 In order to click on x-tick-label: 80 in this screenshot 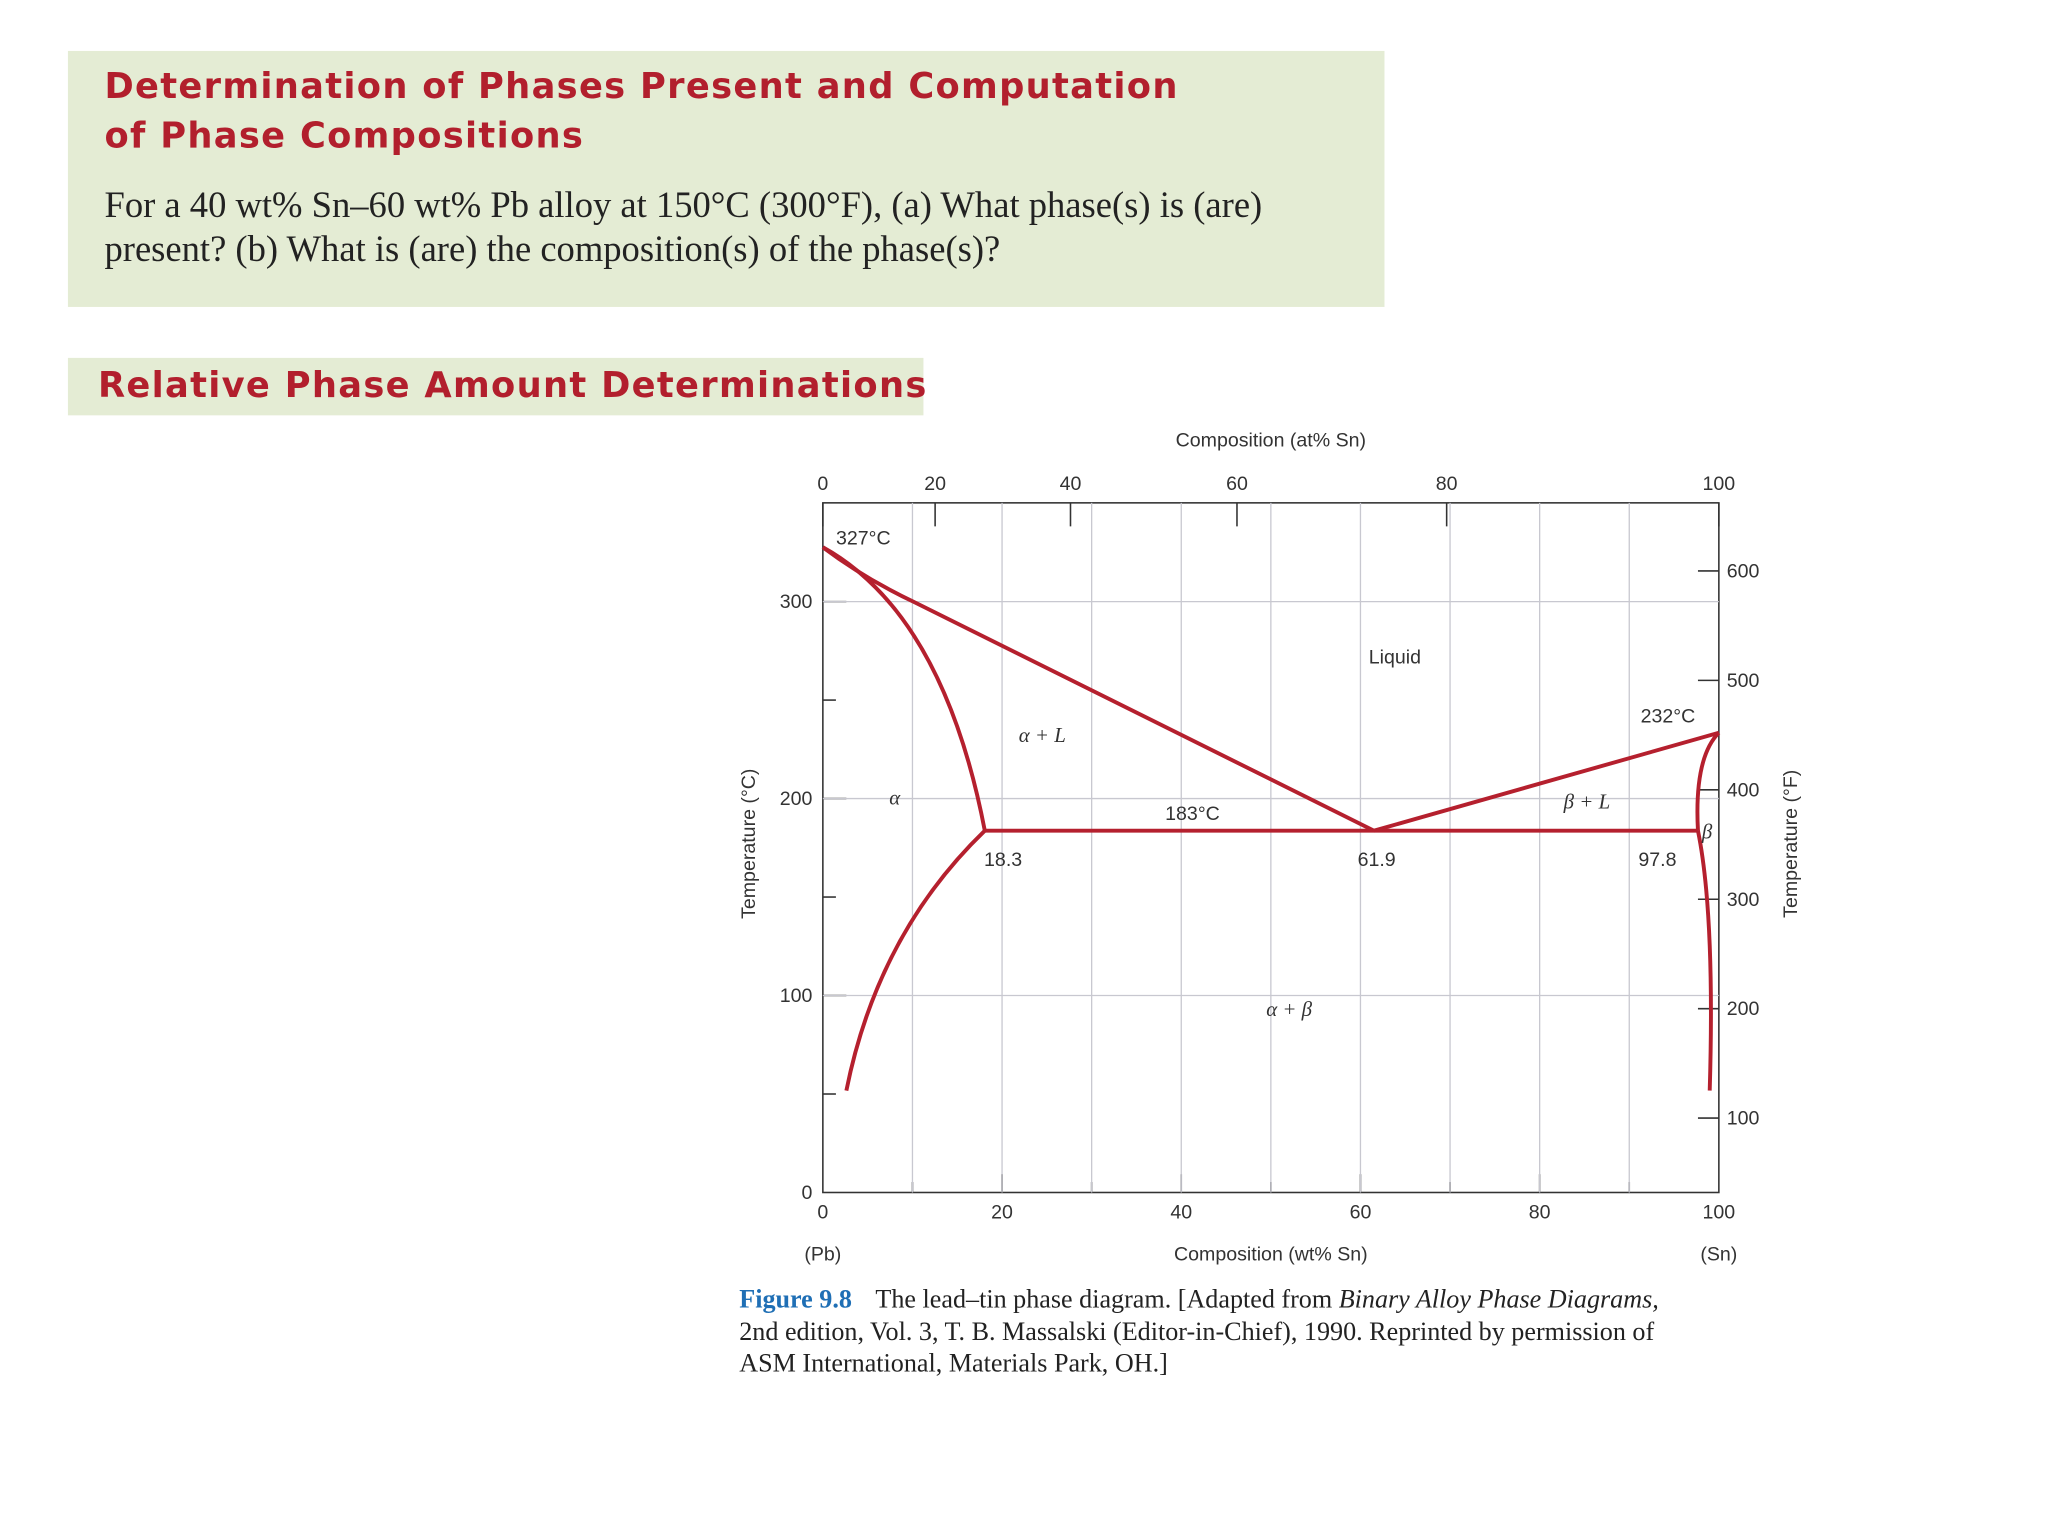, I will do `click(1540, 1213)`.